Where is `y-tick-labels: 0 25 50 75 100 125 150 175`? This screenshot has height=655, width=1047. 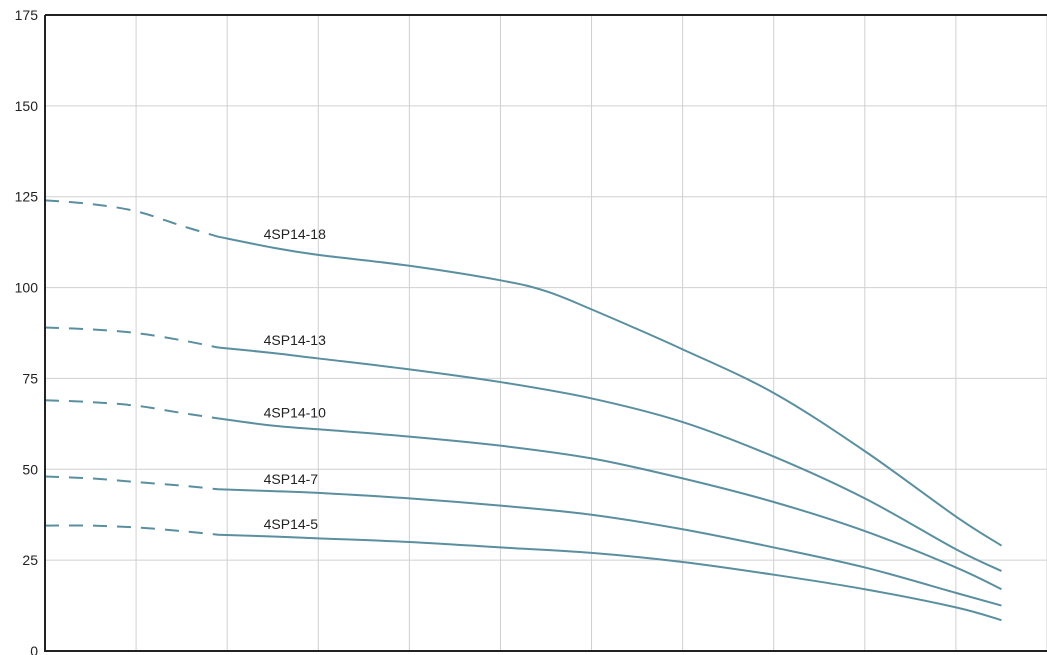 y-tick-labels: 0 25 50 75 100 125 150 175 is located at coordinates (27, 331).